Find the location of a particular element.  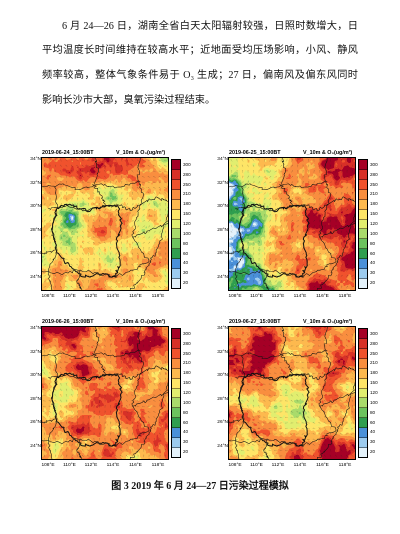

paragraph-line: 平均温度长时间维持在较高水平；近地面受均压场影响，小风、静风 is located at coordinates (200, 50).